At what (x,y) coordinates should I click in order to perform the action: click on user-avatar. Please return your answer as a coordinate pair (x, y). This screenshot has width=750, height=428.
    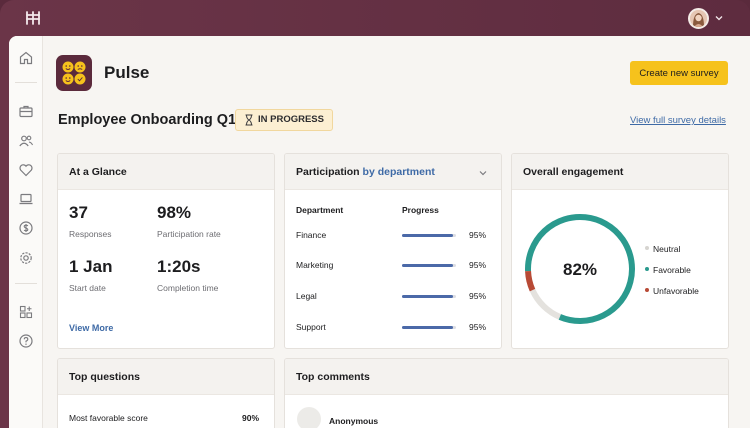
    Looking at the image, I should click on (698, 18).